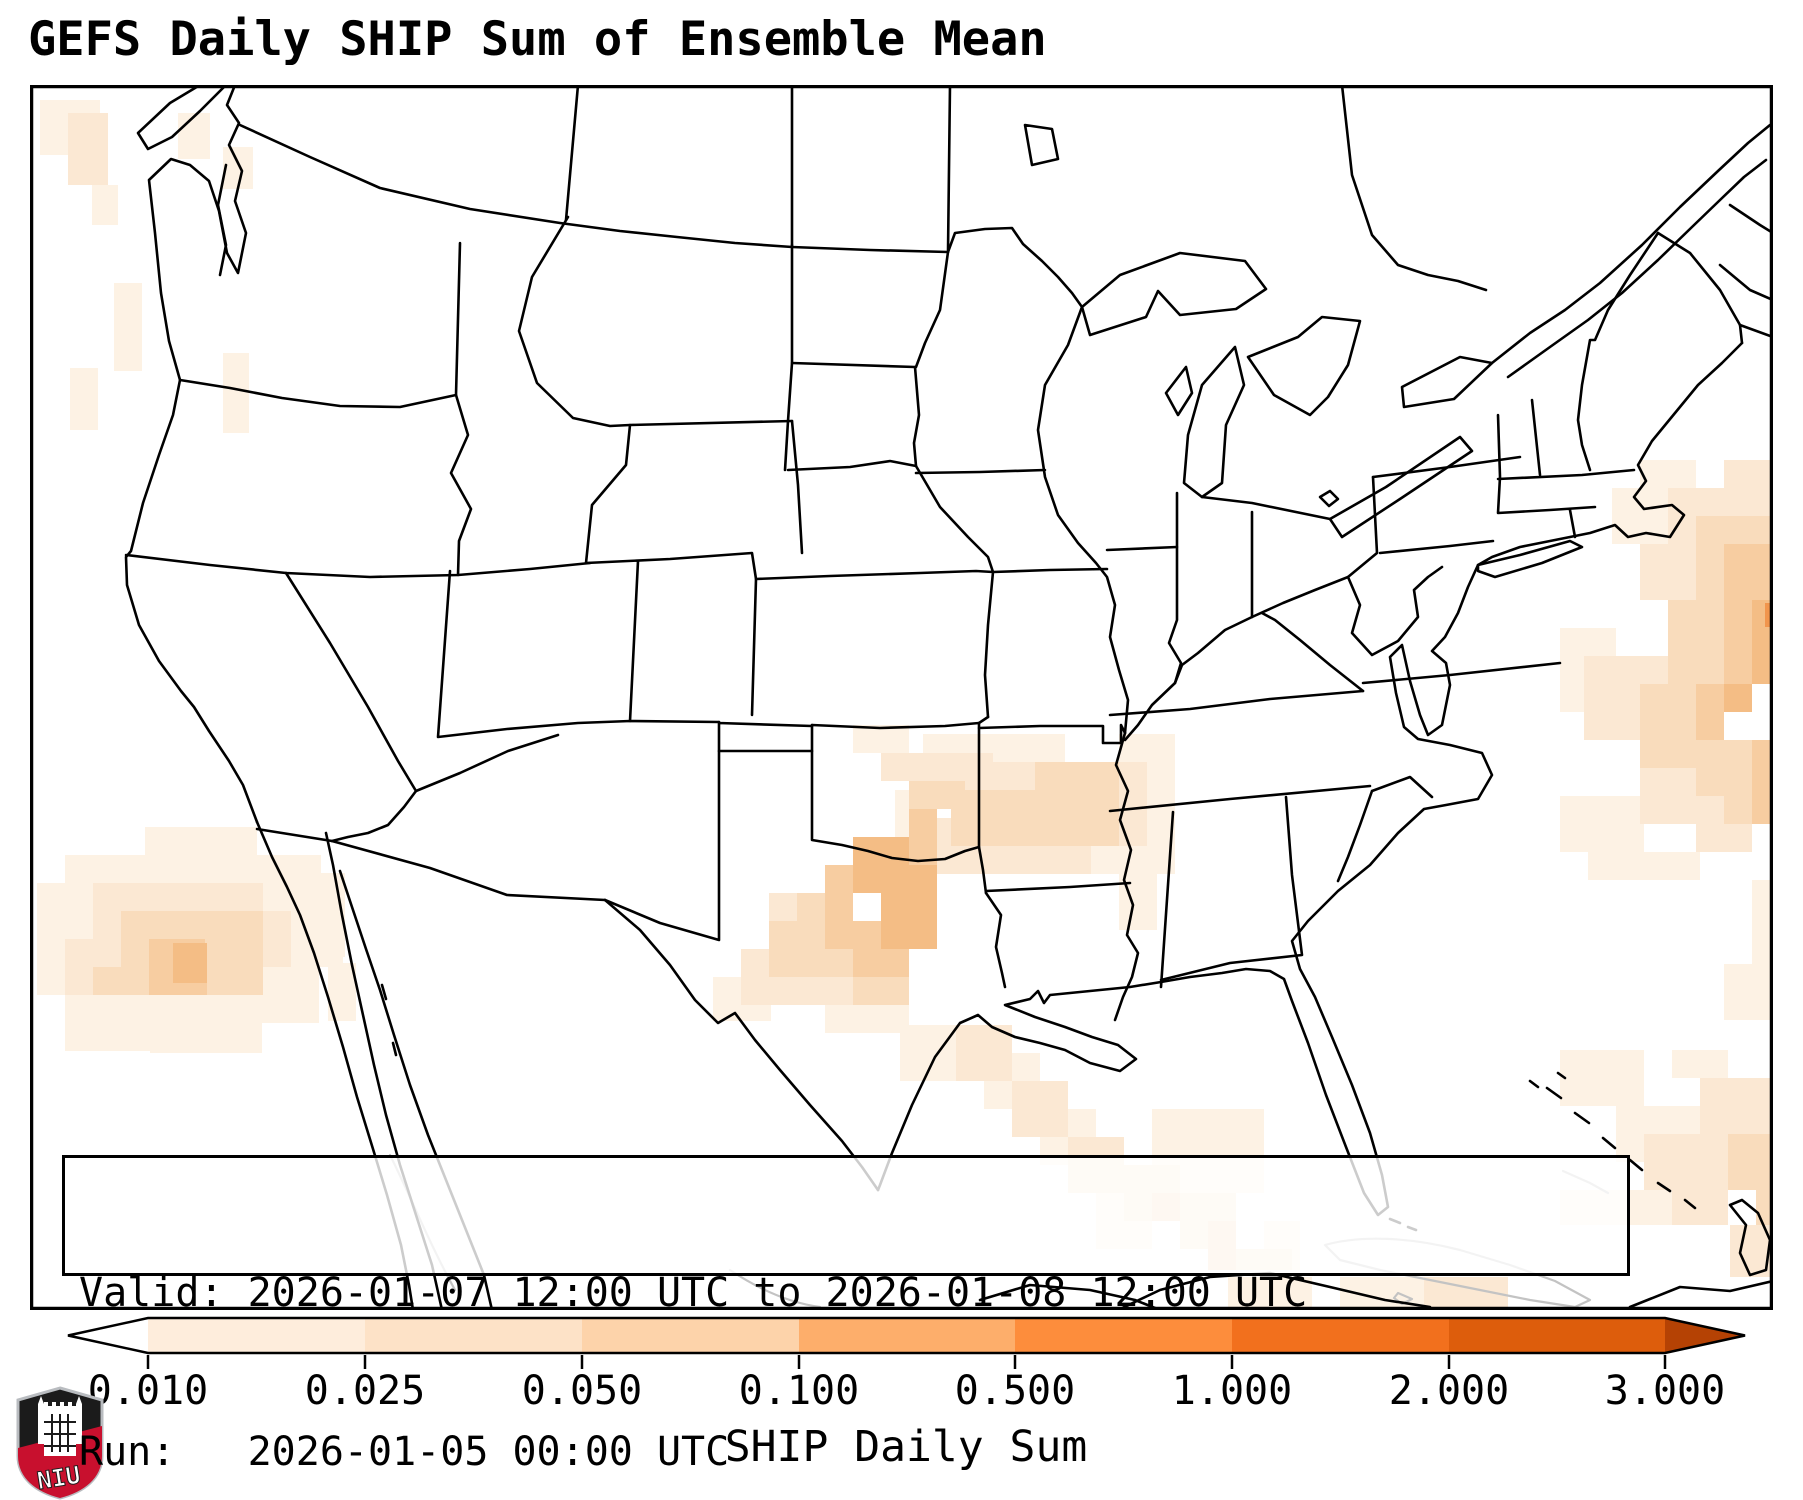 The width and height of the screenshot is (1803, 1500). What do you see at coordinates (148, 1391) in the screenshot?
I see `tick-label: 0.010` at bounding box center [148, 1391].